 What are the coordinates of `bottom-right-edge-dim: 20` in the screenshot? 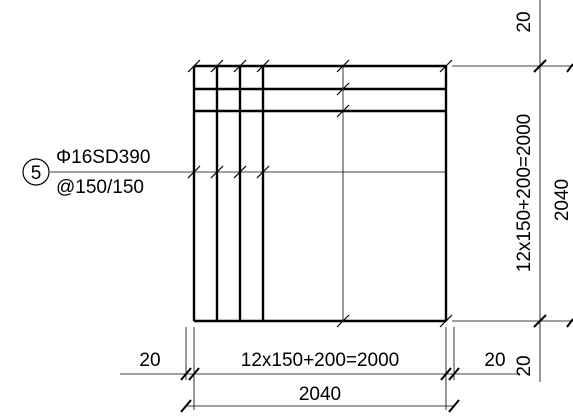 It's located at (494, 360).